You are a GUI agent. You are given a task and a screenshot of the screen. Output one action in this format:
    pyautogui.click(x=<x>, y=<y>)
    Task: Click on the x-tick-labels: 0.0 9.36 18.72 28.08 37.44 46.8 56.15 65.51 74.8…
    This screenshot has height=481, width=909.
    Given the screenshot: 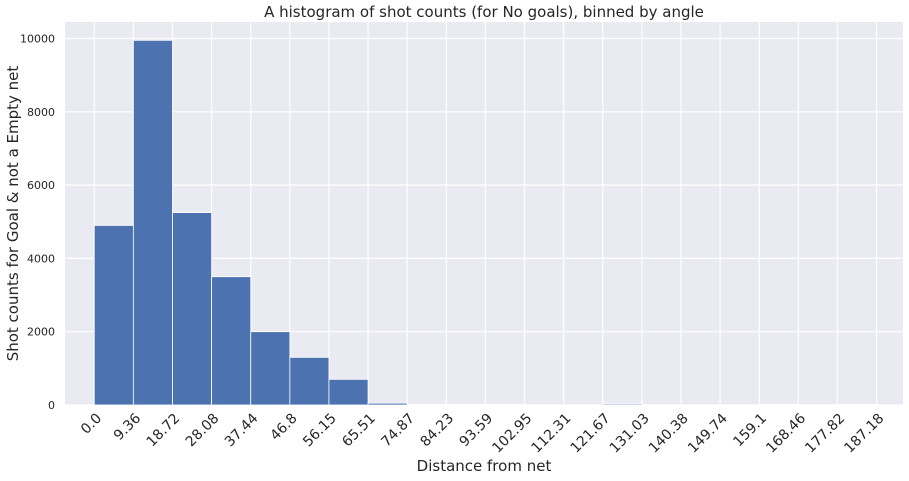 What is the action you would take?
    pyautogui.click(x=482, y=433)
    